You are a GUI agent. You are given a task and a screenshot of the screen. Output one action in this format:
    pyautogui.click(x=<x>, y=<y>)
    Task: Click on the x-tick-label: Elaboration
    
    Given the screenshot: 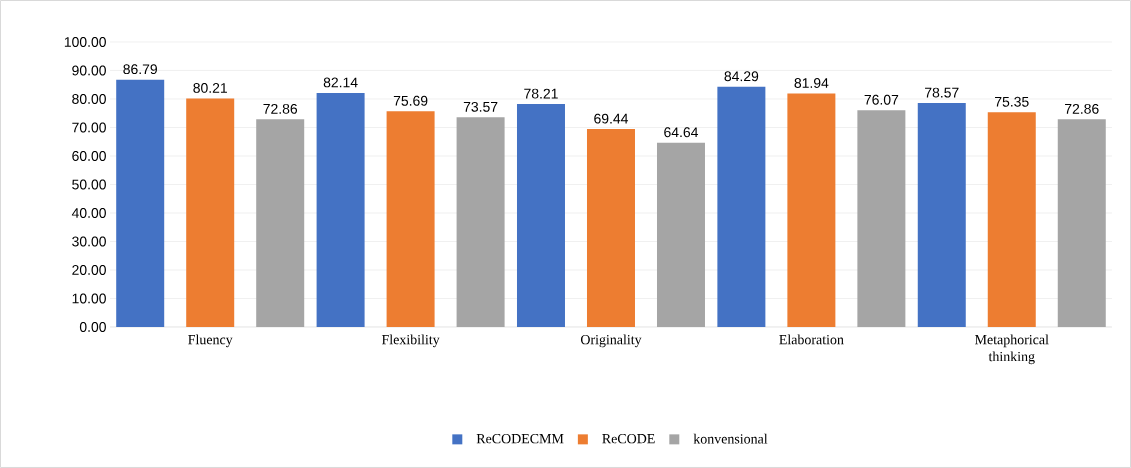 What is the action you would take?
    pyautogui.click(x=811, y=339)
    